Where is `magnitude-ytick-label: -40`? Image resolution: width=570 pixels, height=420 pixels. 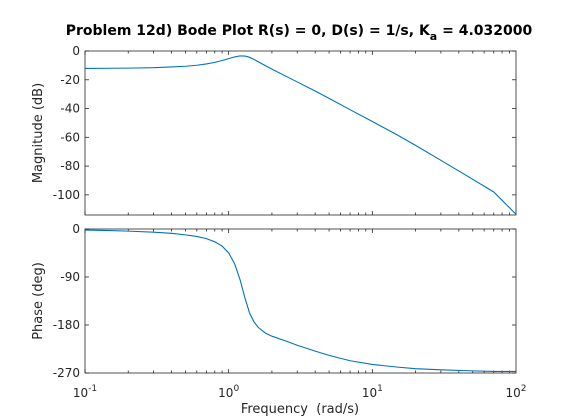 magnitude-ytick-label: -40 is located at coordinates (70, 109).